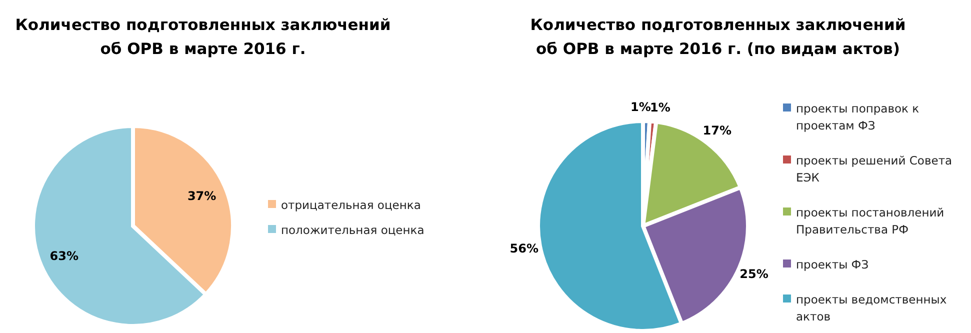  What do you see at coordinates (718, 37) in the screenshot?
I see `chart-title: Количество подготовленных заключений об ОРВ в марте 2016 г. (по видам актов)` at bounding box center [718, 37].